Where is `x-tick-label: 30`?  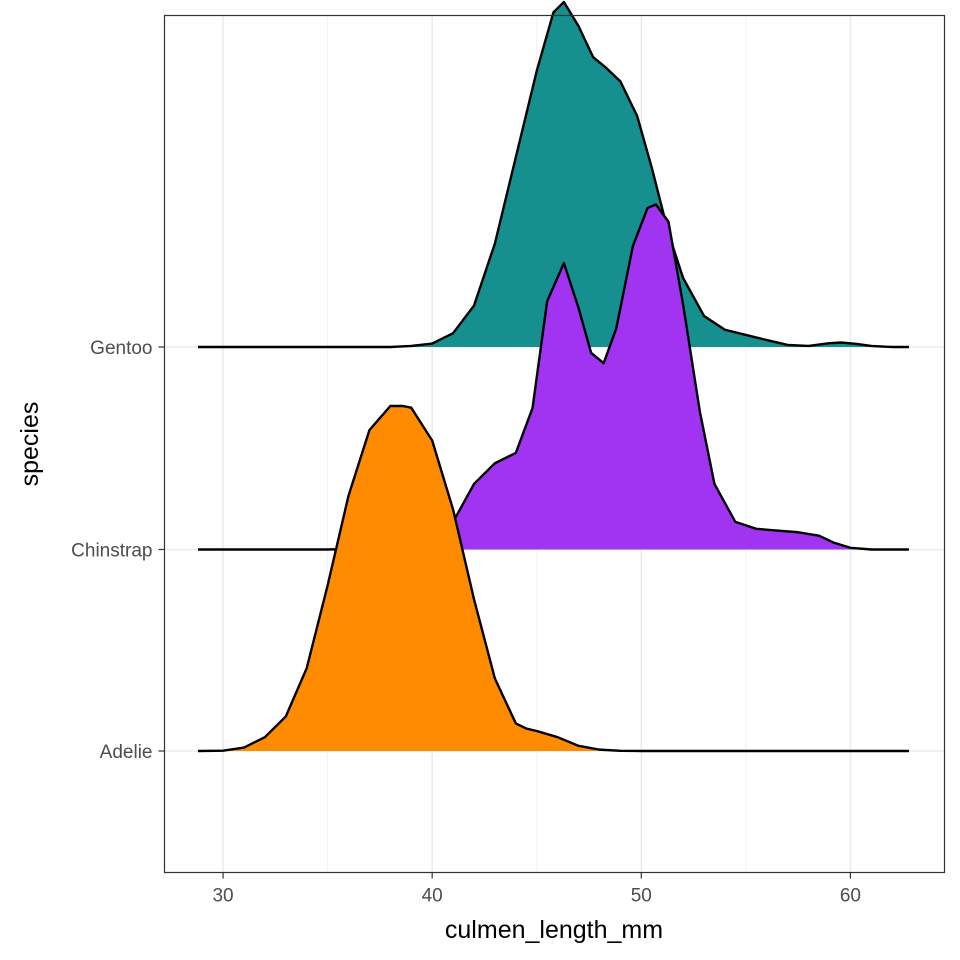
x-tick-label: 30 is located at coordinates (222, 896).